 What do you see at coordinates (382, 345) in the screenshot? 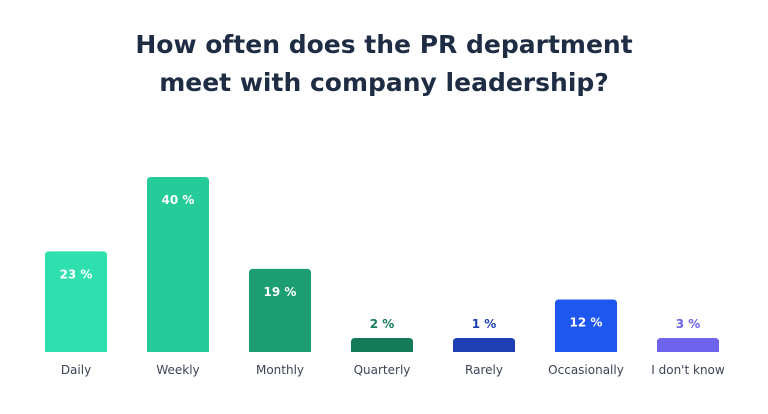
I see `bar-quarterly` at bounding box center [382, 345].